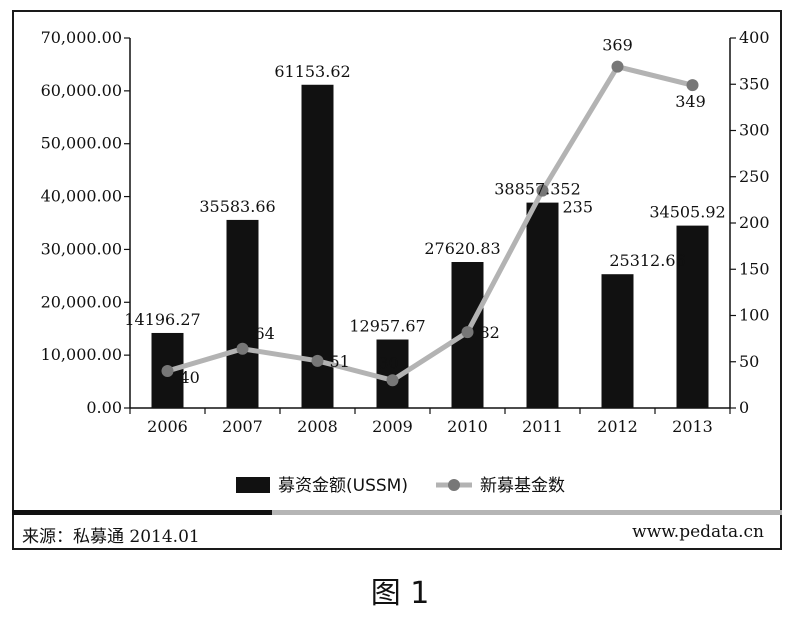  Describe the element at coordinates (490, 332) in the screenshot. I see `line-data-label: 82` at that location.